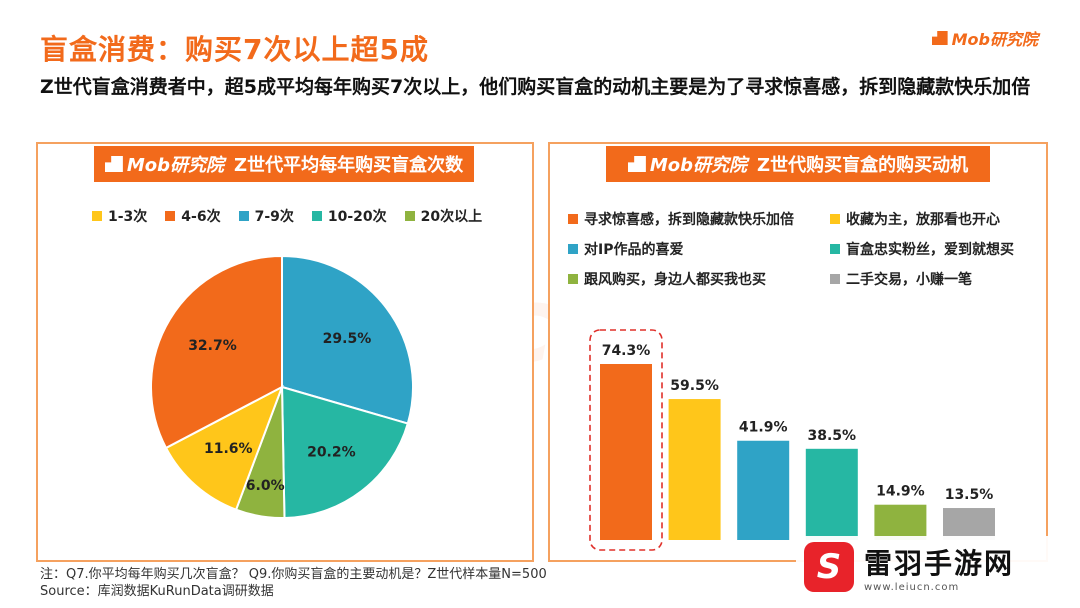 The image size is (1080, 608). Describe the element at coordinates (451, 217) in the screenshot. I see `pie-legend-label: 20次以上` at that location.